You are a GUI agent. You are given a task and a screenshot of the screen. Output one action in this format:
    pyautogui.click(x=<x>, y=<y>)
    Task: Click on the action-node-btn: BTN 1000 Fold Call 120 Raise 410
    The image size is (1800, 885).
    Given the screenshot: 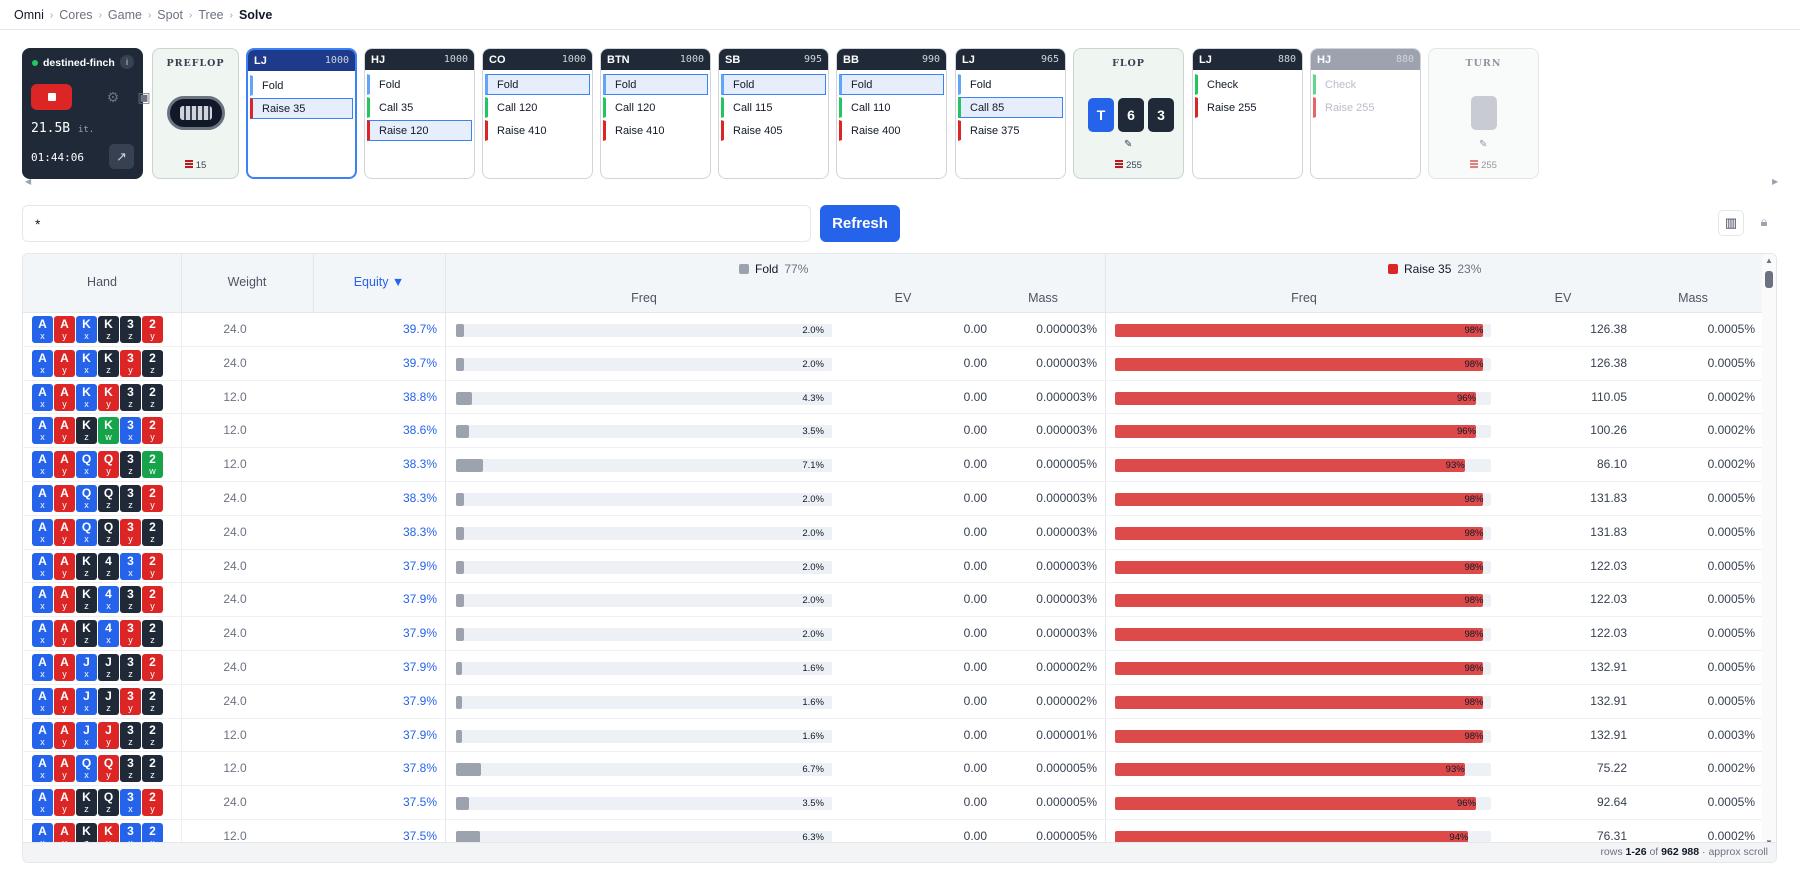 What is the action you would take?
    pyautogui.click(x=655, y=113)
    